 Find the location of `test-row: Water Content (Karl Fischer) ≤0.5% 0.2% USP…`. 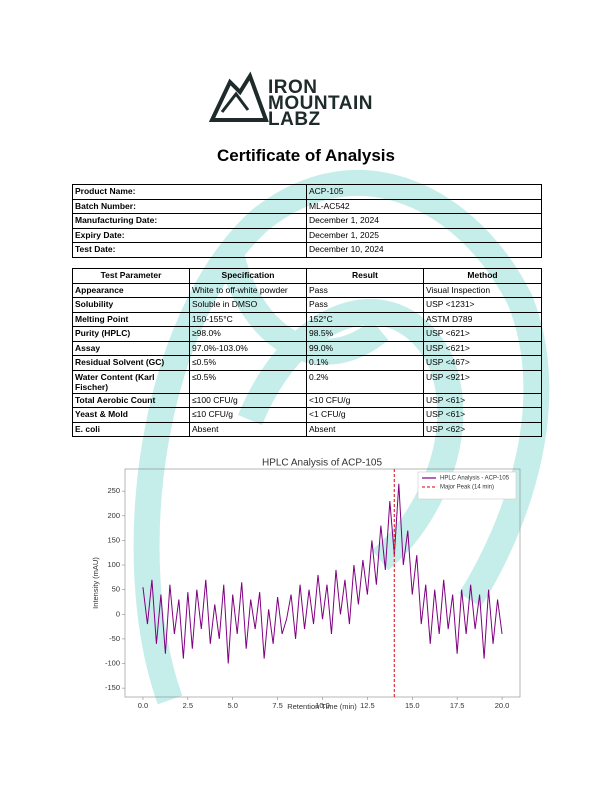

test-row: Water Content (Karl Fischer) ≤0.5% 0.2% USP… is located at coordinates (307, 381).